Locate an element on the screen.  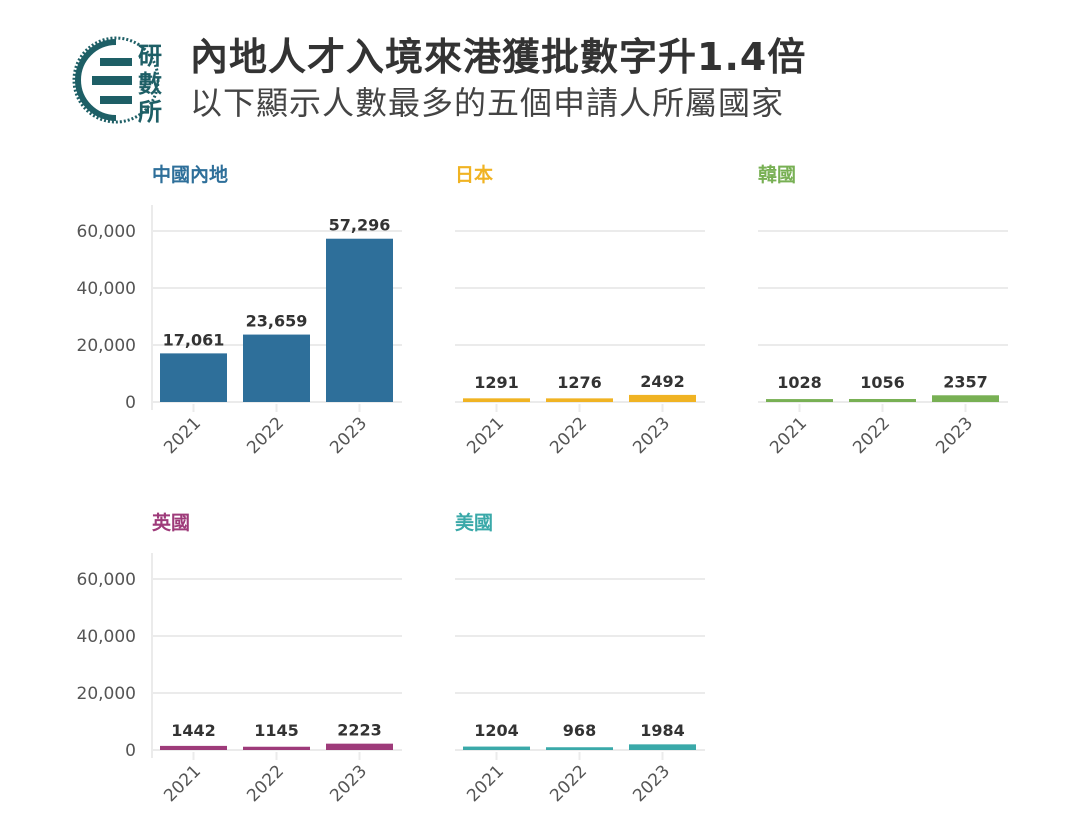
data-label: 57,296 is located at coordinates (360, 225).